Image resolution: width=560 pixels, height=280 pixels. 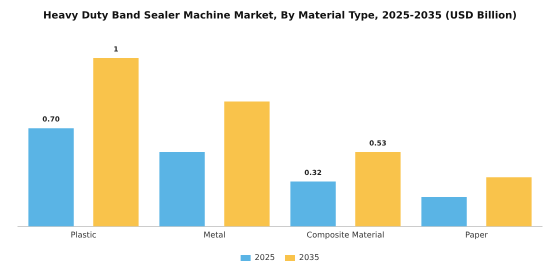 I want to click on chart-title: Heavy Duty Band Sealer Machine Market, By Material Type, 2025-2035 (USD Billion), so click(x=280, y=16).